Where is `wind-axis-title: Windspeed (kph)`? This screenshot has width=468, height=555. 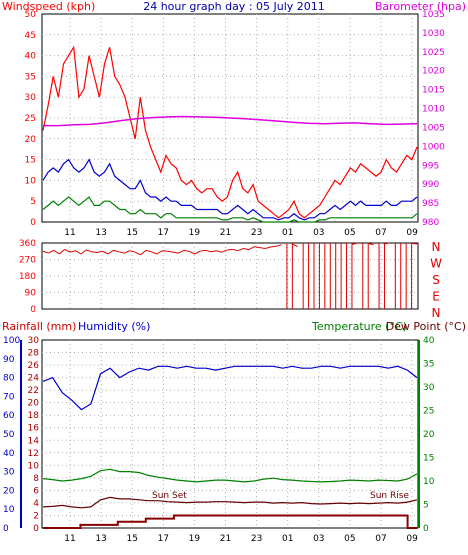
wind-axis-title: Windspeed (kph) is located at coordinates (48, 6).